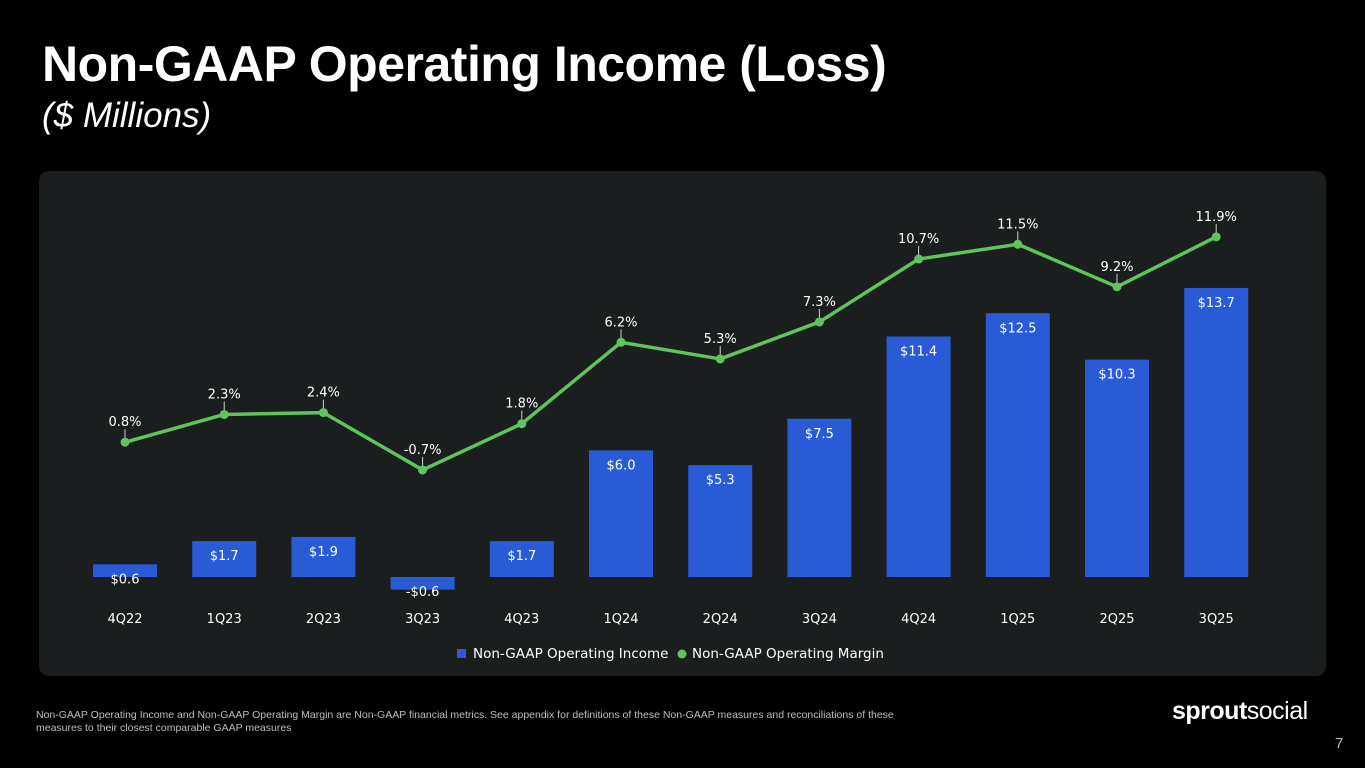 The image size is (1365, 768). I want to click on logo-text-bold: sprout, so click(1209, 711).